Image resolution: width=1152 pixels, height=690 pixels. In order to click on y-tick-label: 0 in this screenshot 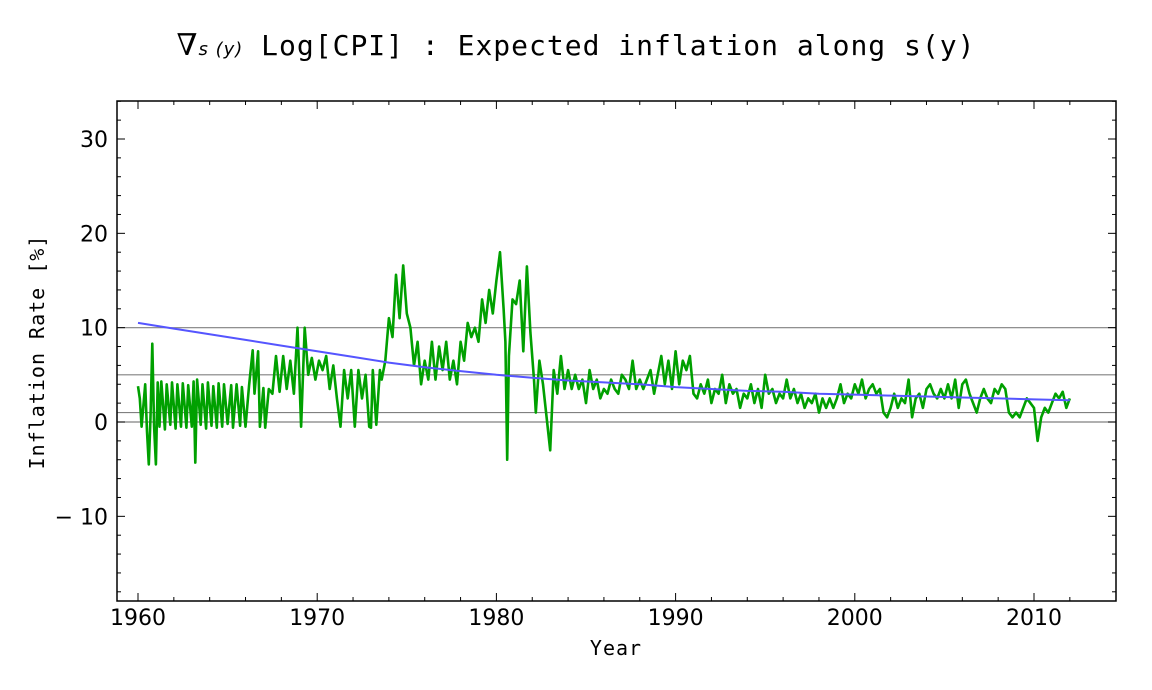, I will do `click(101, 423)`.